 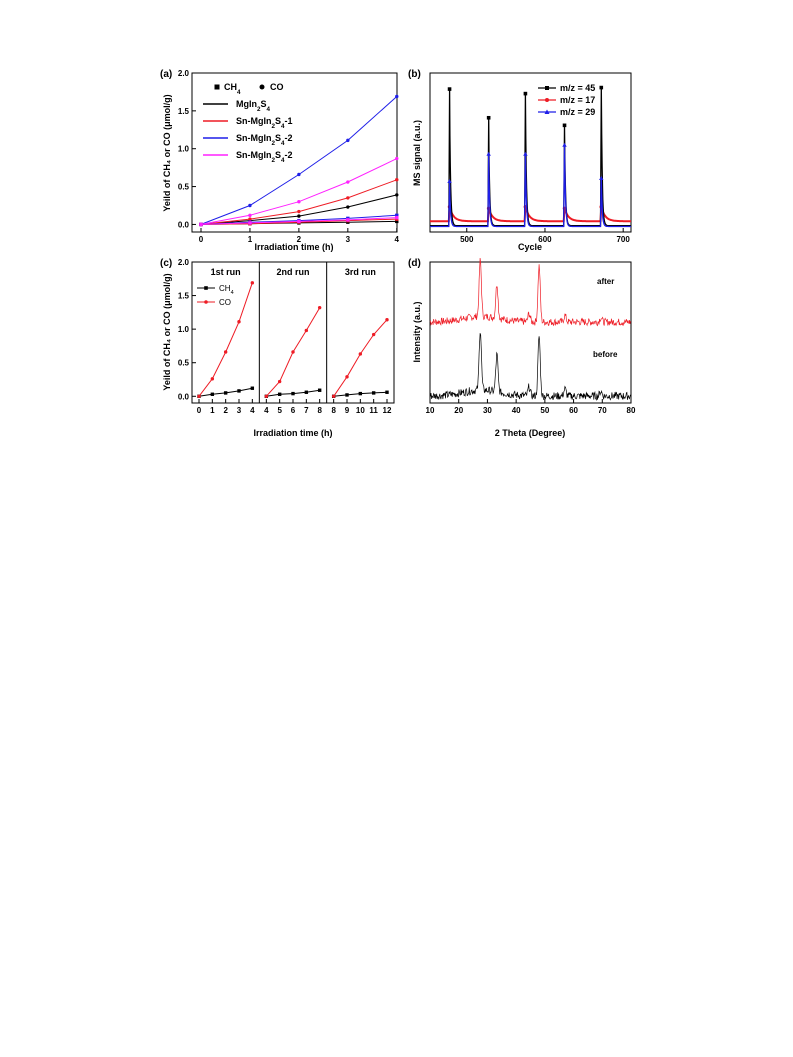 What do you see at coordinates (531, 346) in the screenshot?
I see `panel-d-ticks: 10 20 30 40 50 60 70 80 after before` at bounding box center [531, 346].